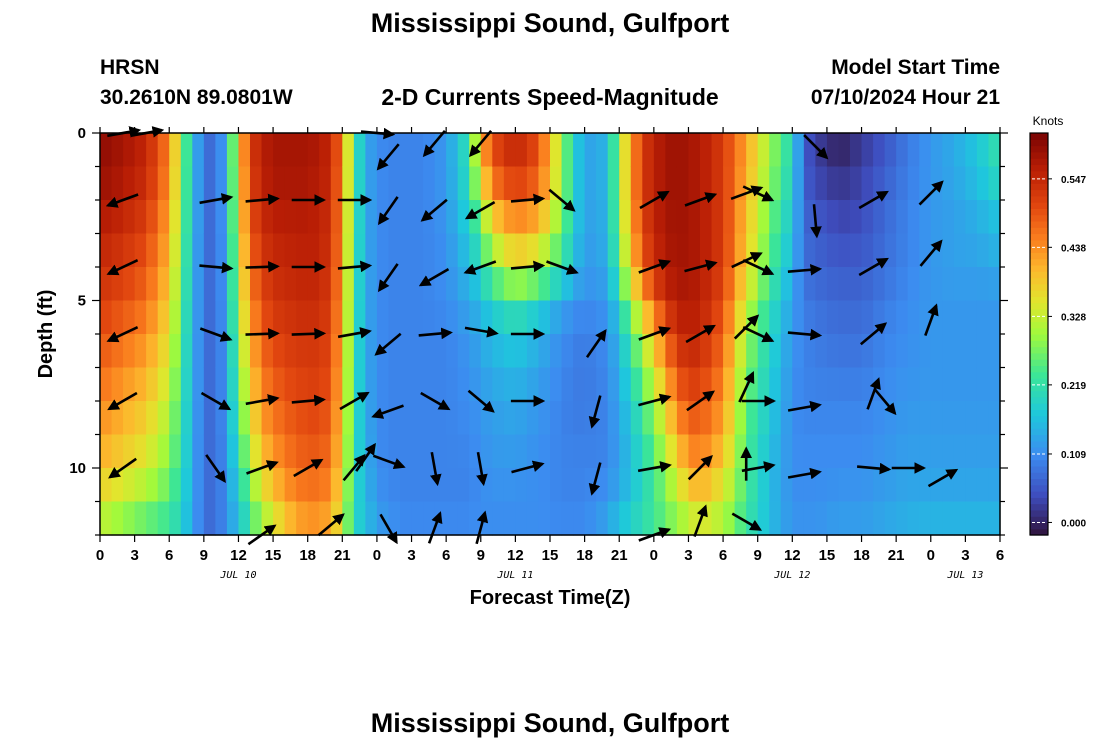  What do you see at coordinates (130, 67) in the screenshot?
I see `station-id: HRSN` at bounding box center [130, 67].